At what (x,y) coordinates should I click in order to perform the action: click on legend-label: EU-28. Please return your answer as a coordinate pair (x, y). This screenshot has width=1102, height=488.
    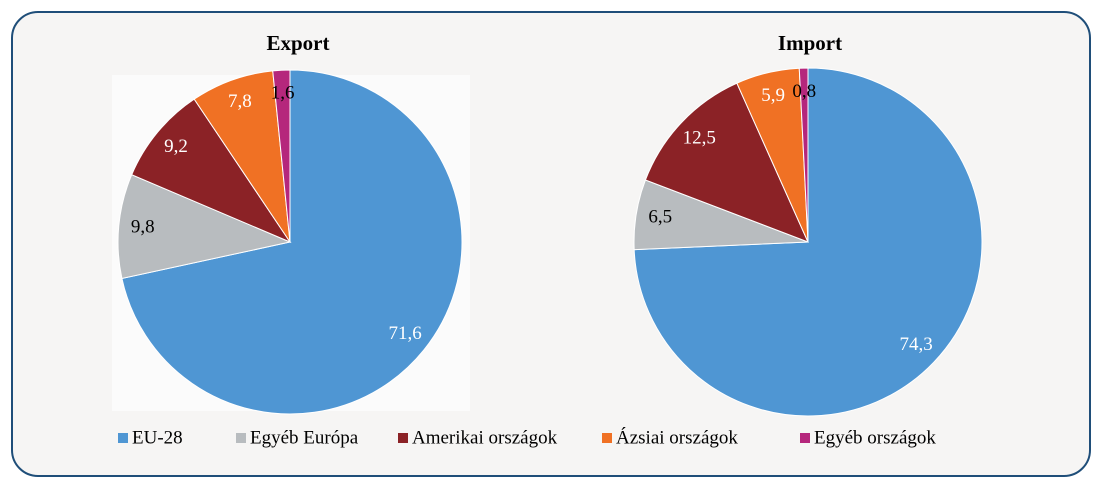
    Looking at the image, I should click on (157, 437).